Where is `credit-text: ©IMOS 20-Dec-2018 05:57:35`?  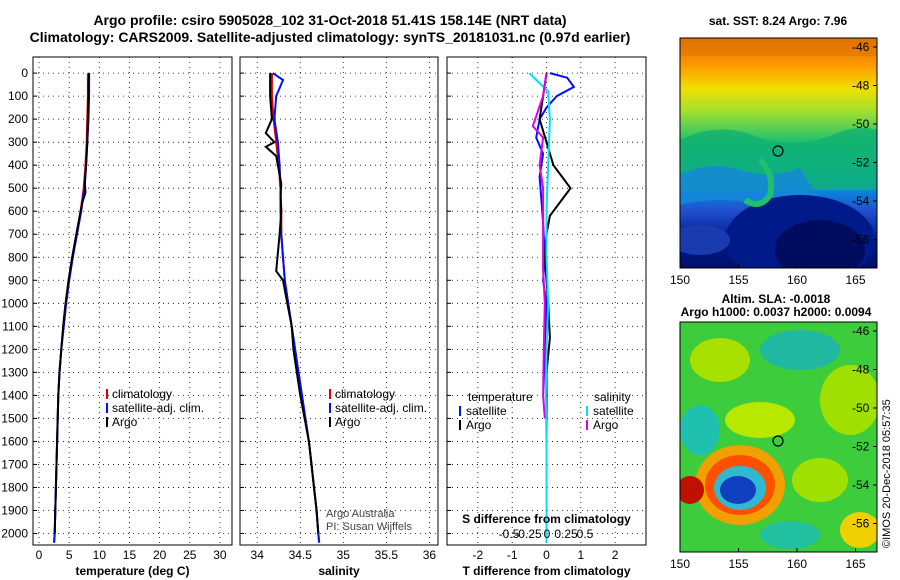
credit-text: ©IMOS 20-Dec-2018 05:57:35 is located at coordinates (887, 473).